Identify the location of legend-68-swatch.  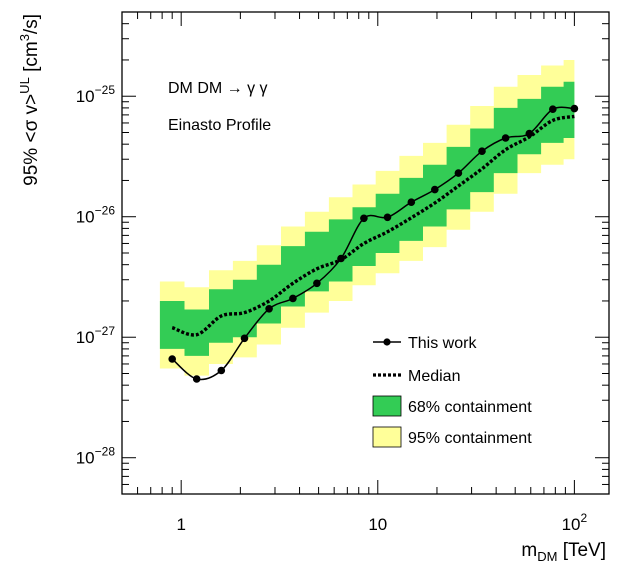
(387, 406).